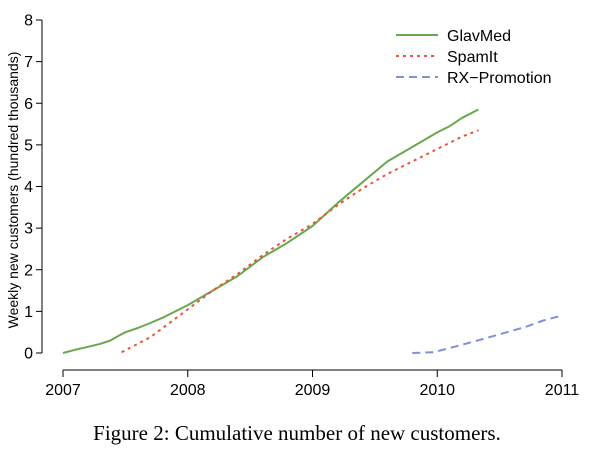 This screenshot has width=594, height=466. What do you see at coordinates (437, 390) in the screenshot?
I see `x-tick-label: 2010` at bounding box center [437, 390].